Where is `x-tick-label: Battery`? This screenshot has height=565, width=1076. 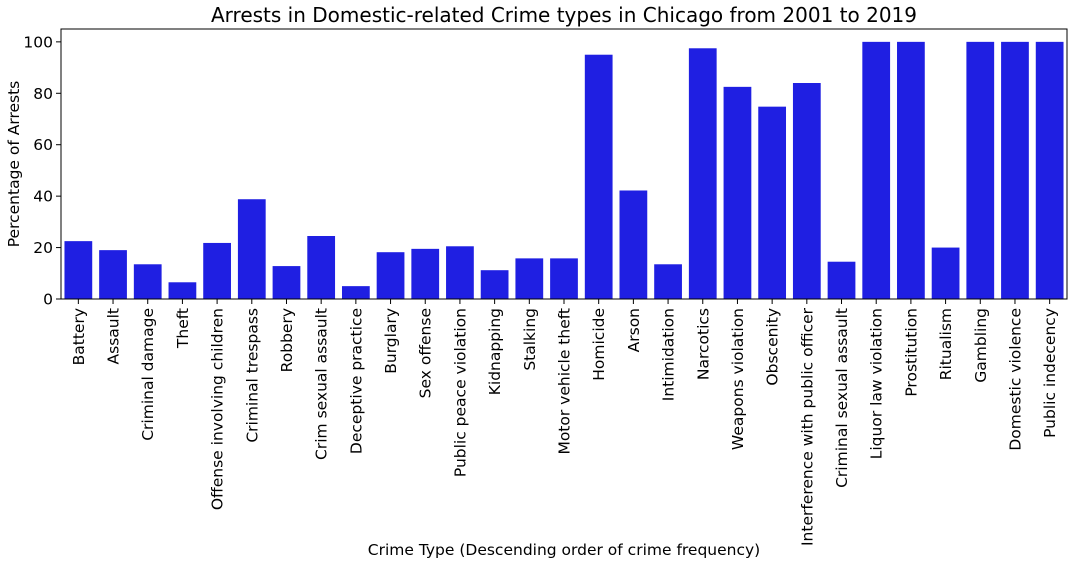
x-tick-label: Battery is located at coordinates (79, 336).